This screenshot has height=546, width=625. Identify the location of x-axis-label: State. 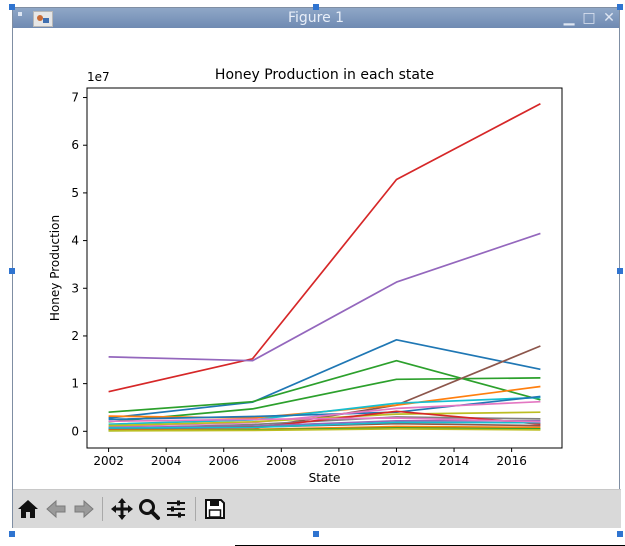
(325, 478).